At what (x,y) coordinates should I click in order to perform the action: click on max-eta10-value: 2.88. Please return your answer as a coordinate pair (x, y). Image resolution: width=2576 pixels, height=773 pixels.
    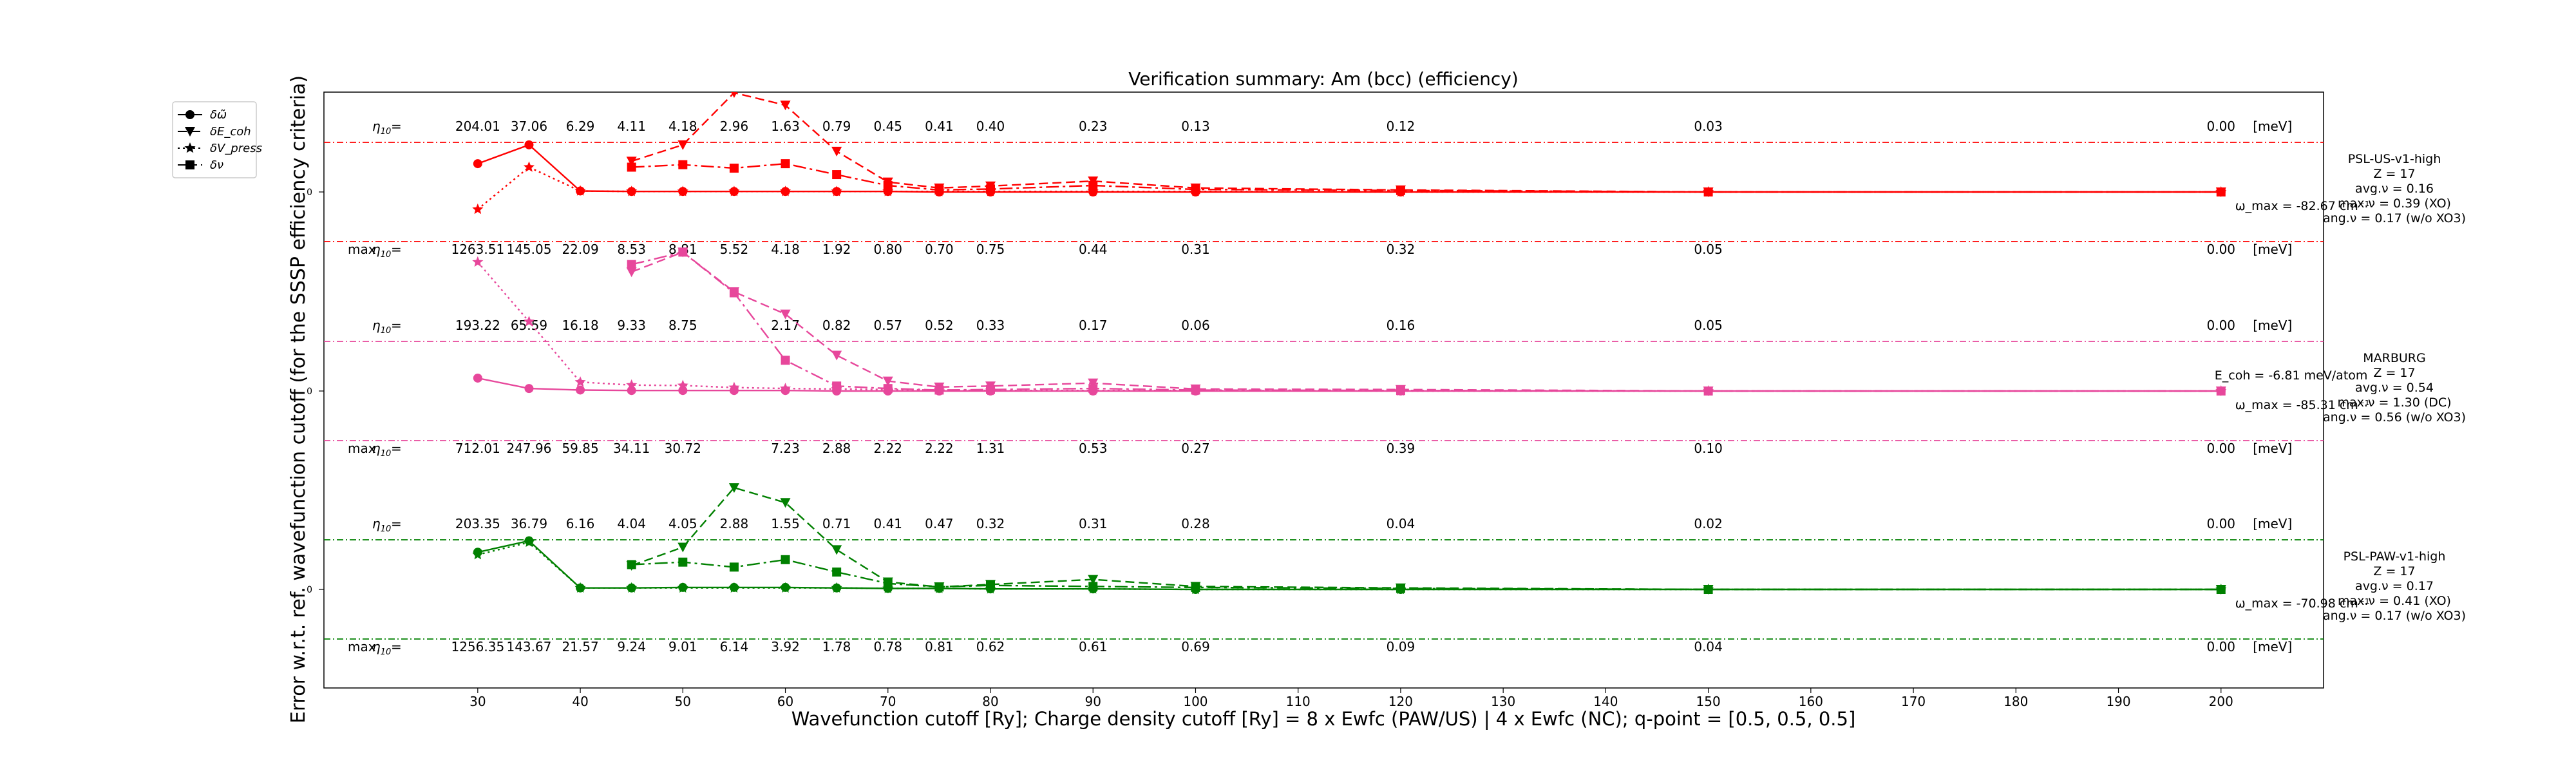
    Looking at the image, I should click on (837, 449).